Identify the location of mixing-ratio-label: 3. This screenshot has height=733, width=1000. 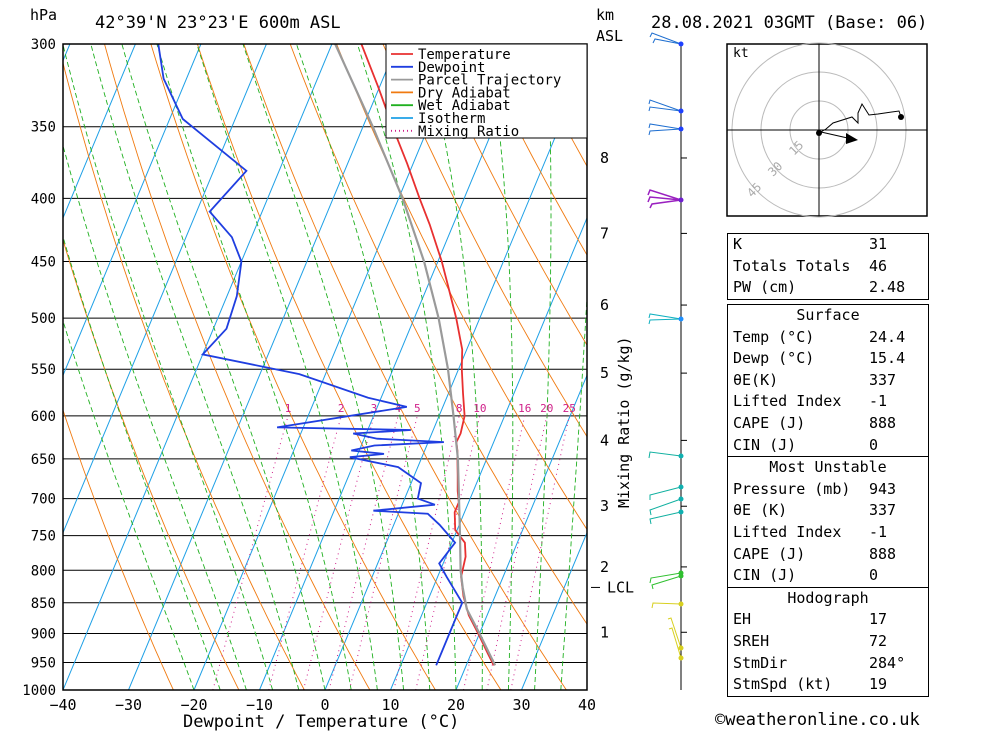
(374, 408).